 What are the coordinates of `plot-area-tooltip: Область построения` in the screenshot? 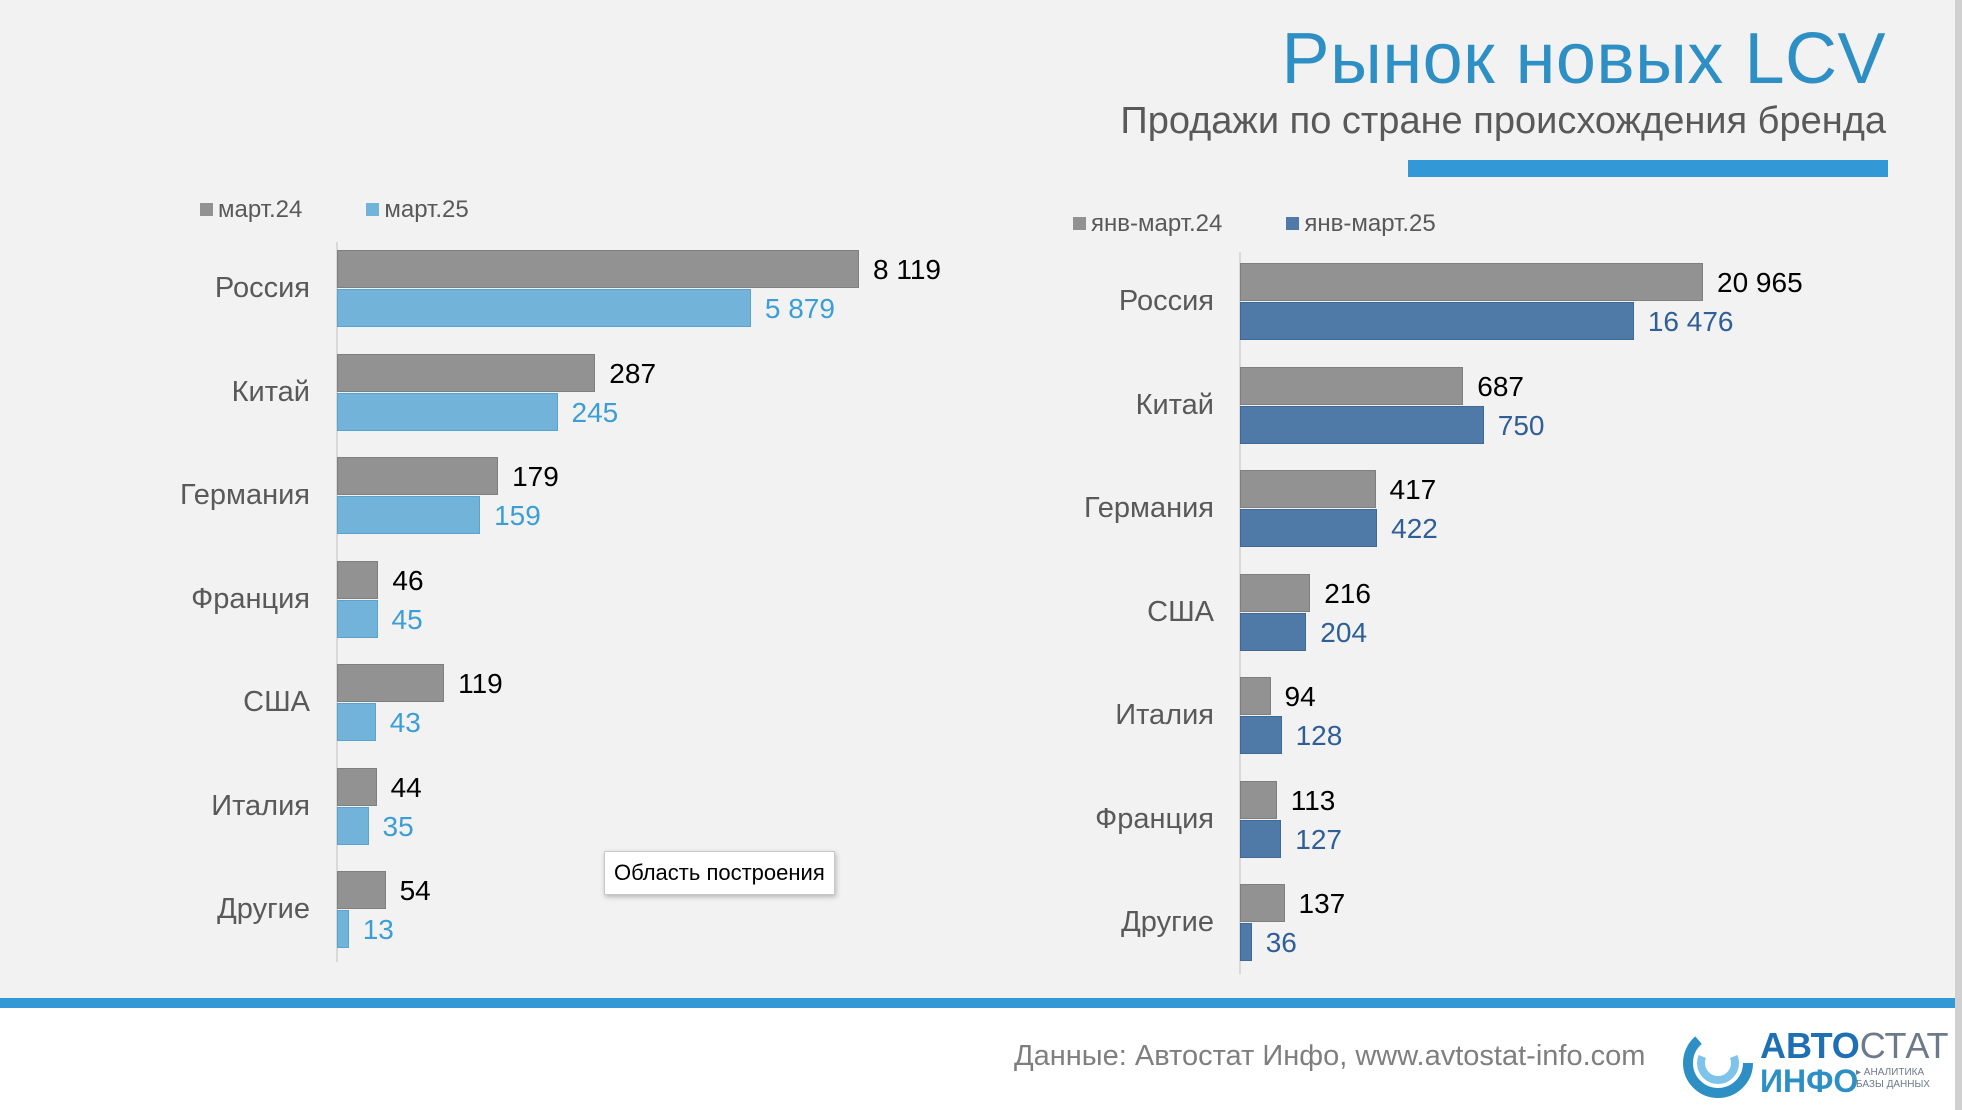 It's located at (719, 873).